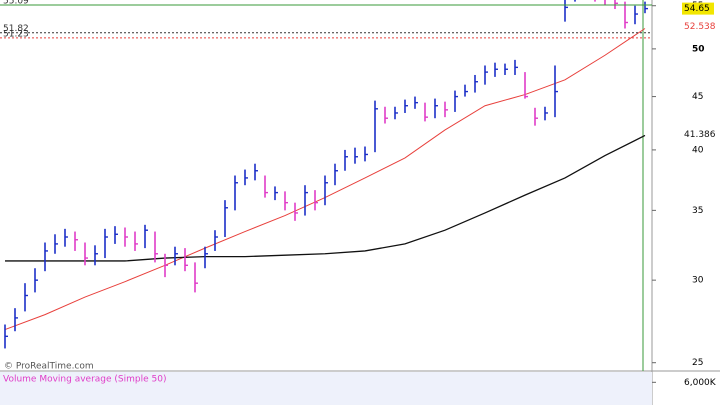 The width and height of the screenshot is (720, 409). I want to click on y-tick-label: 35, so click(697, 211).